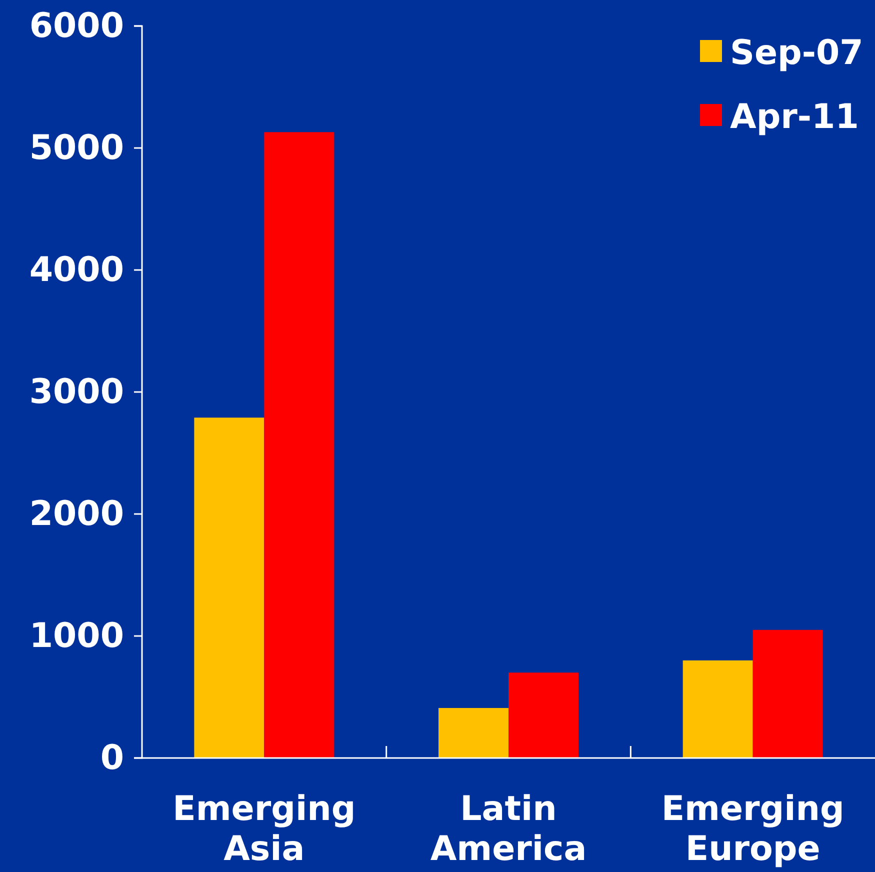  Describe the element at coordinates (752, 829) in the screenshot. I see `x-tick-label: Emerging Europe` at that location.